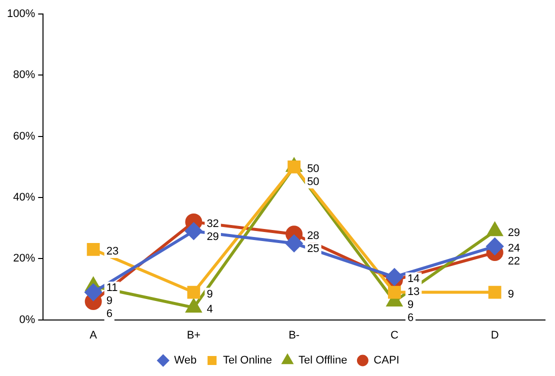 The width and height of the screenshot is (555, 376). What do you see at coordinates (514, 261) in the screenshot?
I see `data-label: 22` at bounding box center [514, 261].